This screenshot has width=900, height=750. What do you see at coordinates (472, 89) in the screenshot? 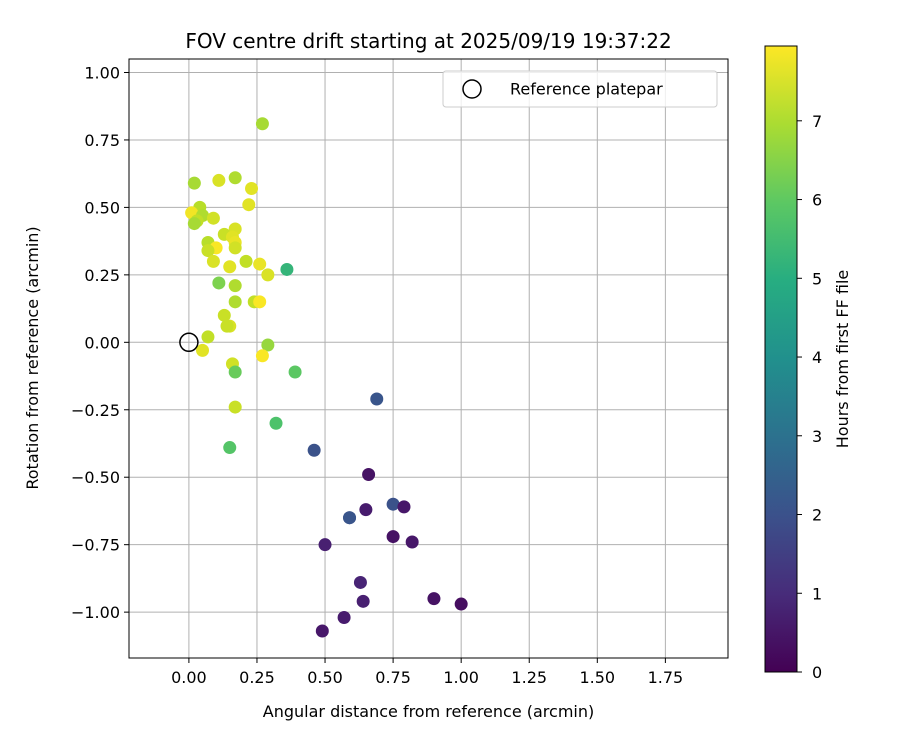
I see `legend-marker-icon` at bounding box center [472, 89].